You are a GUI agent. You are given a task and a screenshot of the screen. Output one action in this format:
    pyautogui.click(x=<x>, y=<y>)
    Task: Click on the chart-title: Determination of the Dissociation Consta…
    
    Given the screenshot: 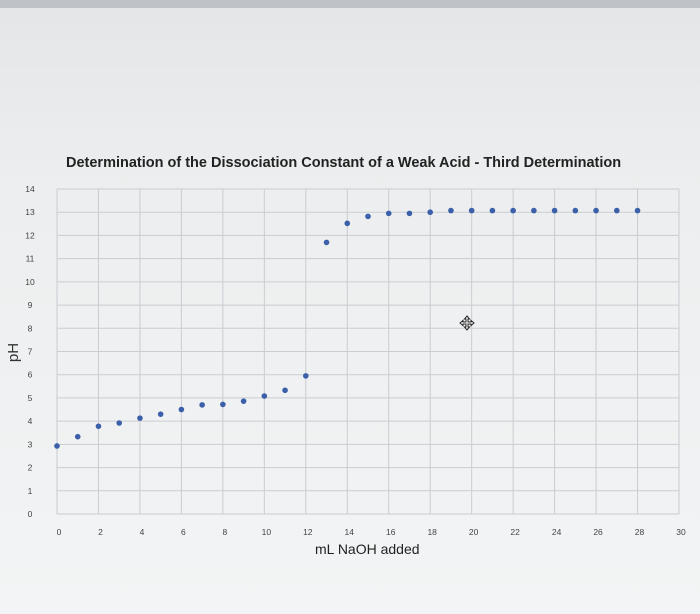 What is the action you would take?
    pyautogui.click(x=344, y=163)
    